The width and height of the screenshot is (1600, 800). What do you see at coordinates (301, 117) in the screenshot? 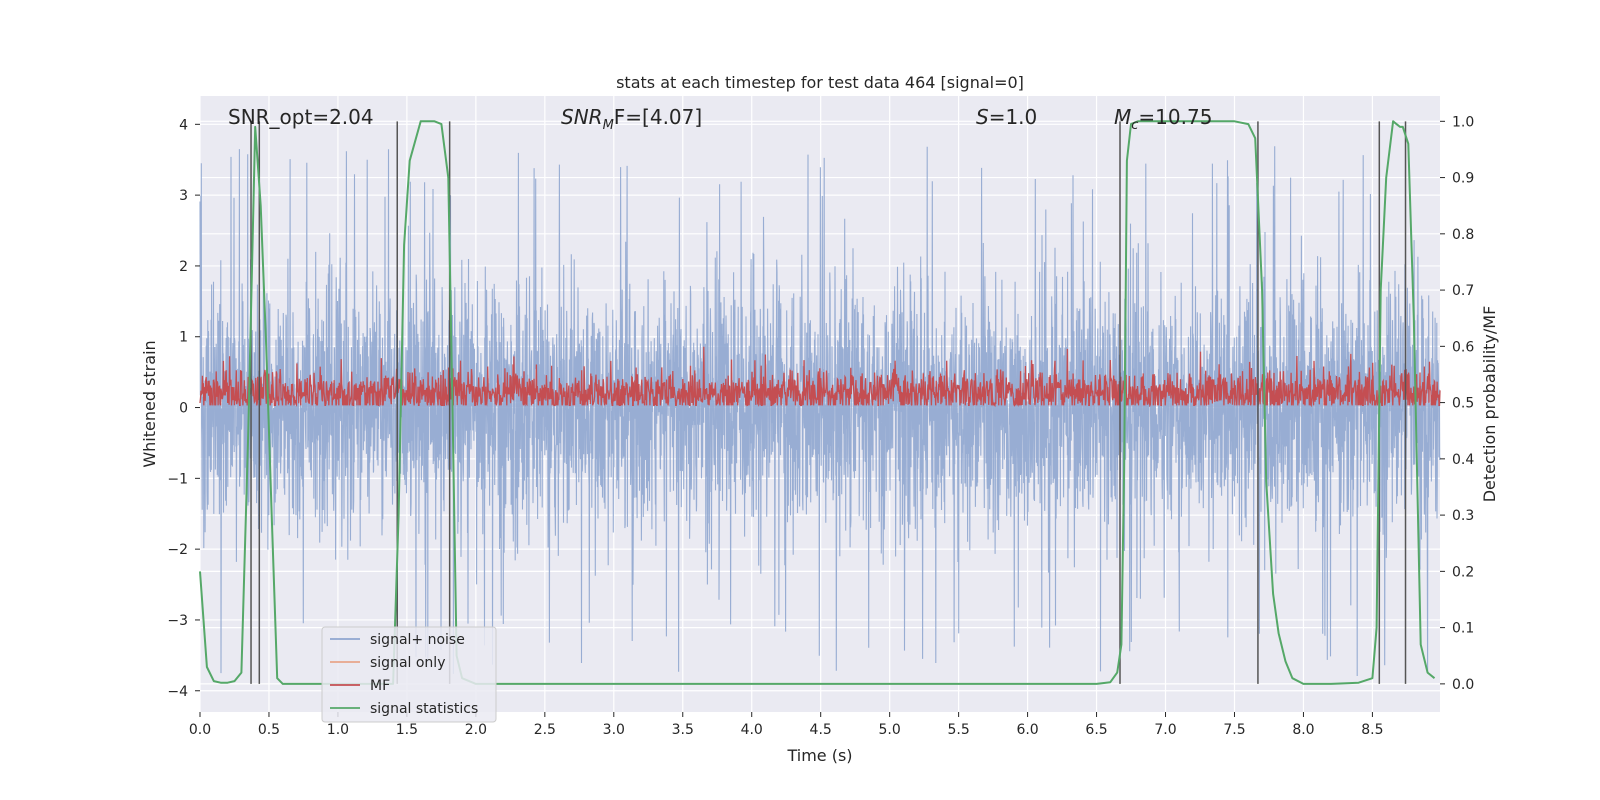
I see `annotation-snr-opt: SNR_opt=2.04` at bounding box center [301, 117].